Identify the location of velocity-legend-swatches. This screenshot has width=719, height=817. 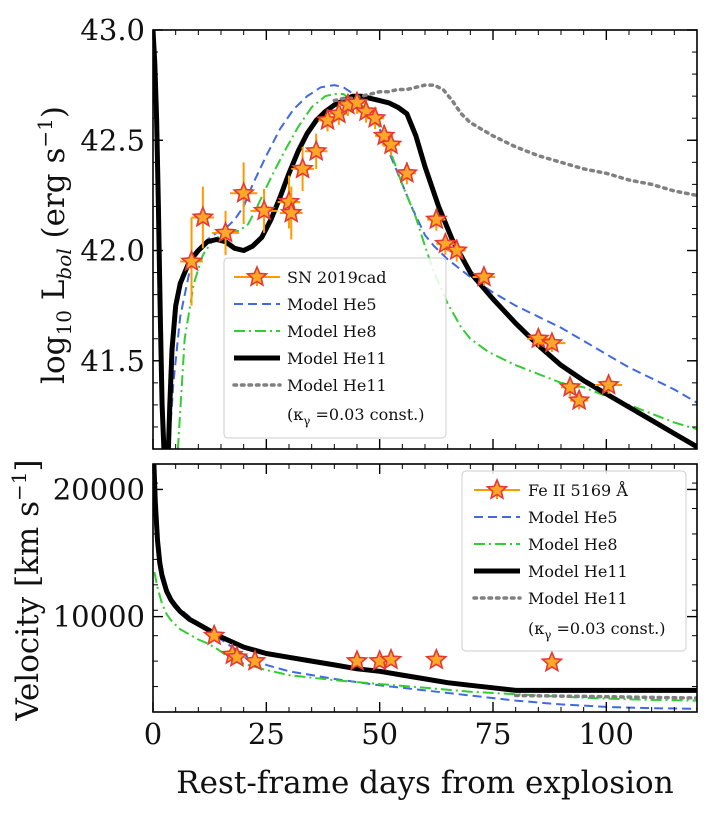
(497, 538).